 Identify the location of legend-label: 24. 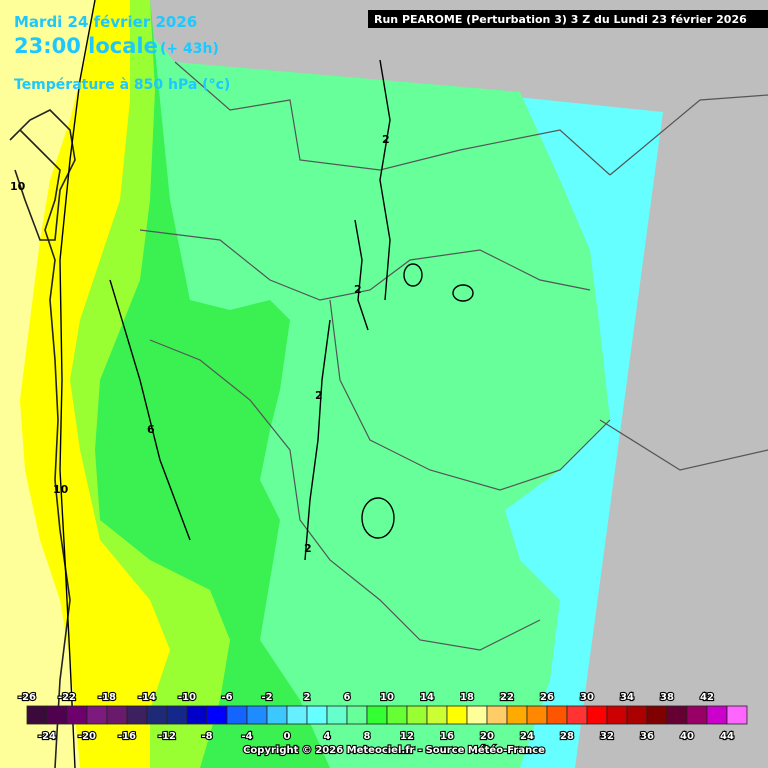
(527, 736).